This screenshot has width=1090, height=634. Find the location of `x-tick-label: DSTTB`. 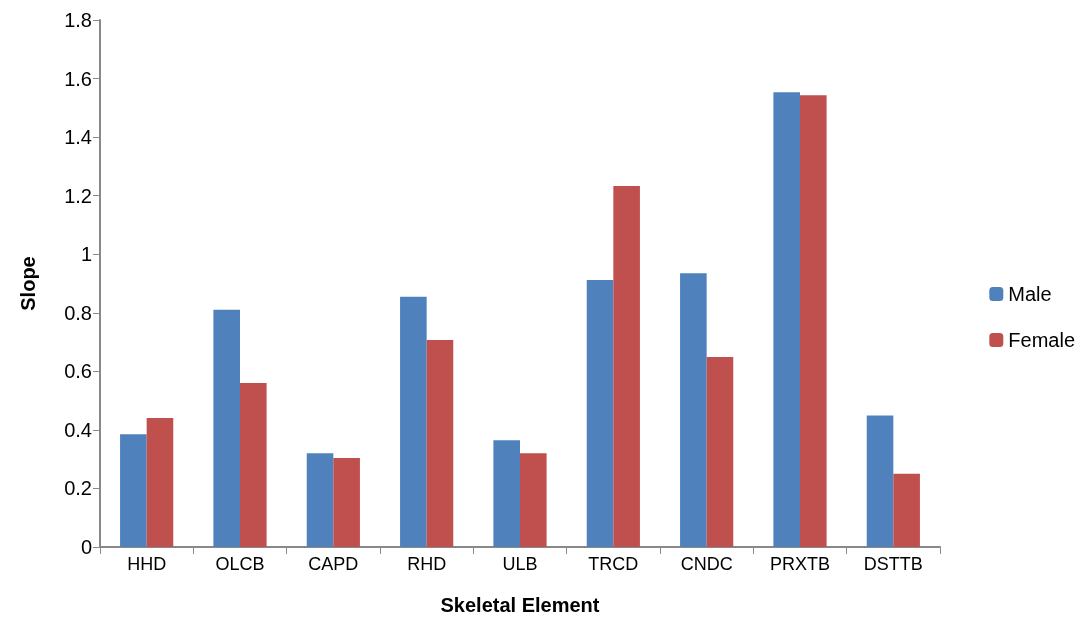

x-tick-label: DSTTB is located at coordinates (893, 564).